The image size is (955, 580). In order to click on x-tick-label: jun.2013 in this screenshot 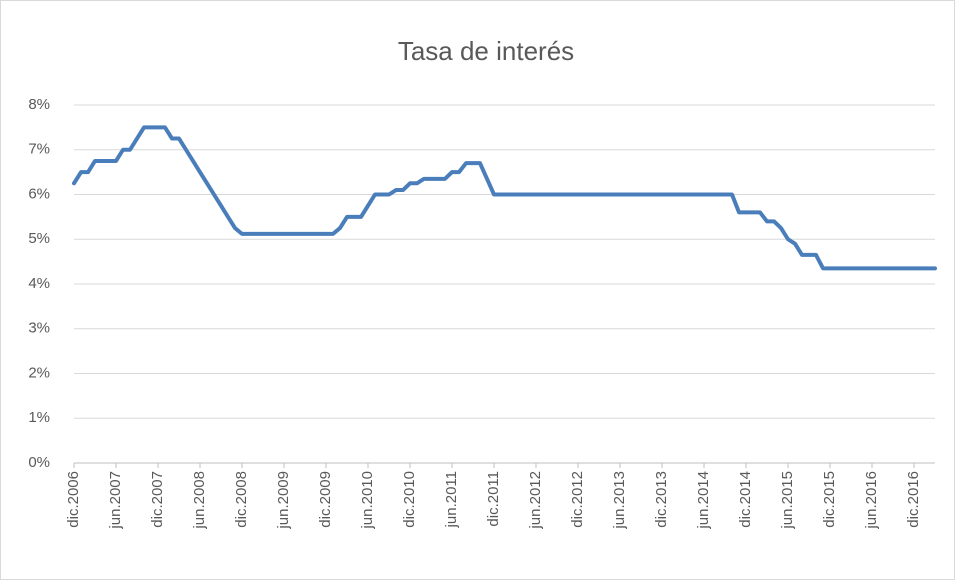, I will do `click(619, 500)`.